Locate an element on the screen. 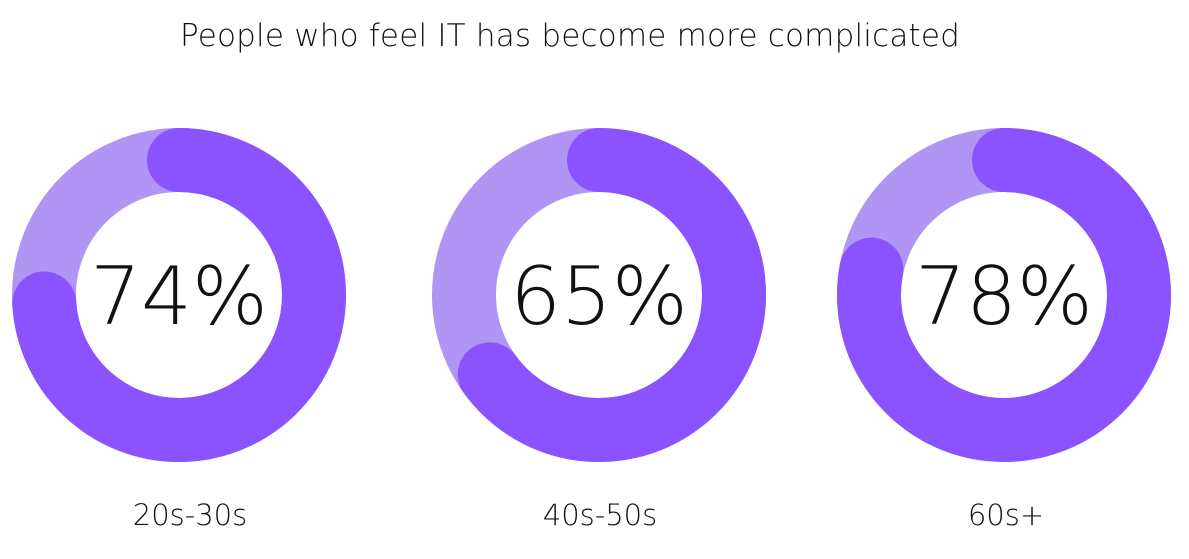  donut-value-60s-plus: 78% is located at coordinates (1004, 296).